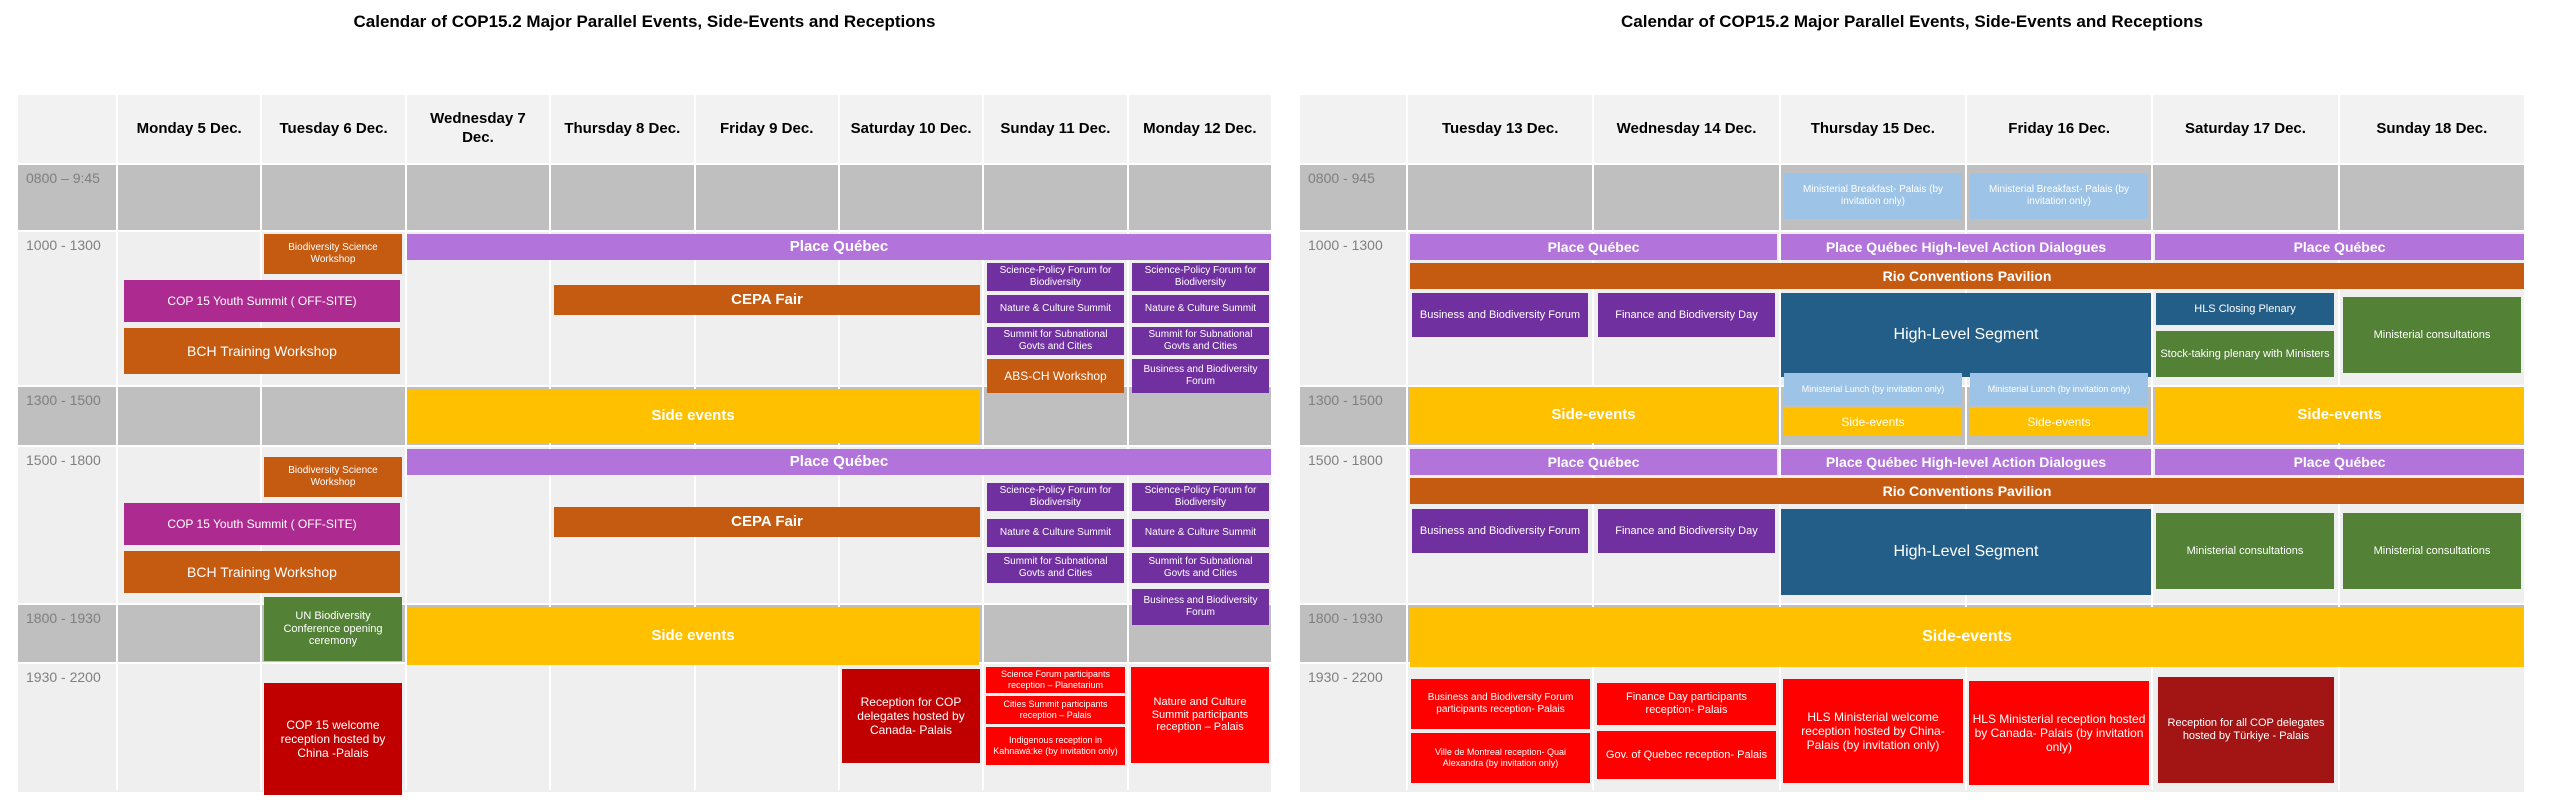  Describe the element at coordinates (1199, 129) in the screenshot. I see `day-header: Monday 12 Dec.` at that location.